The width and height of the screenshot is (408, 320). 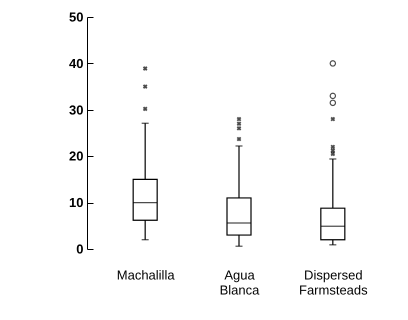 I want to click on x-tick-label: Machalilla, so click(x=146, y=275).